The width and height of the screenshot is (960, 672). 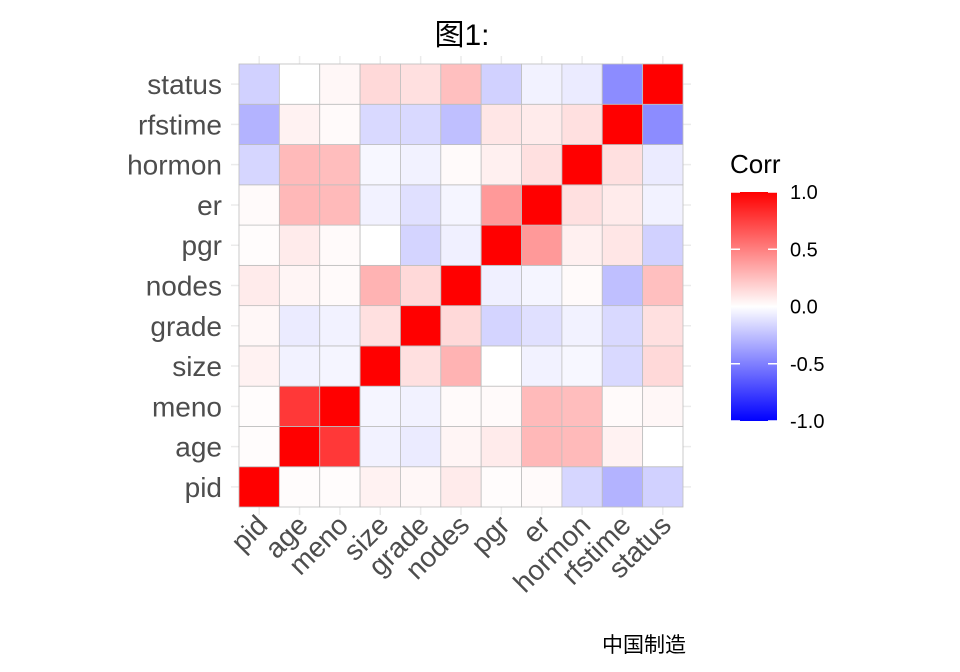 I want to click on heatmap-cell-rfstime-pid, so click(x=622, y=487).